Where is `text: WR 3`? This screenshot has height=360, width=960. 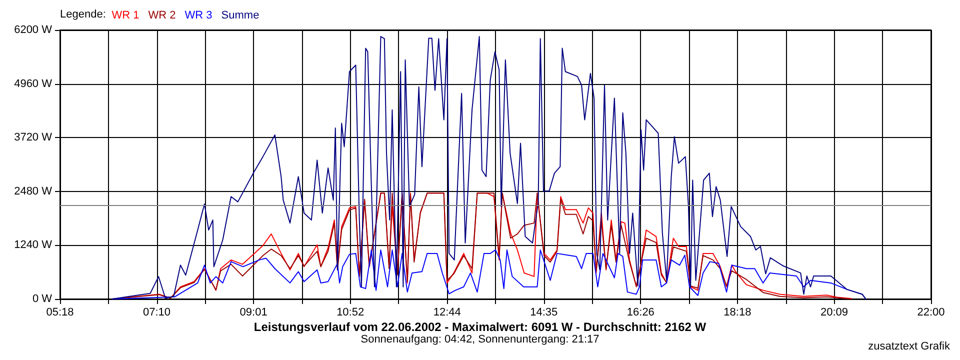
text: WR 3 is located at coordinates (198, 16).